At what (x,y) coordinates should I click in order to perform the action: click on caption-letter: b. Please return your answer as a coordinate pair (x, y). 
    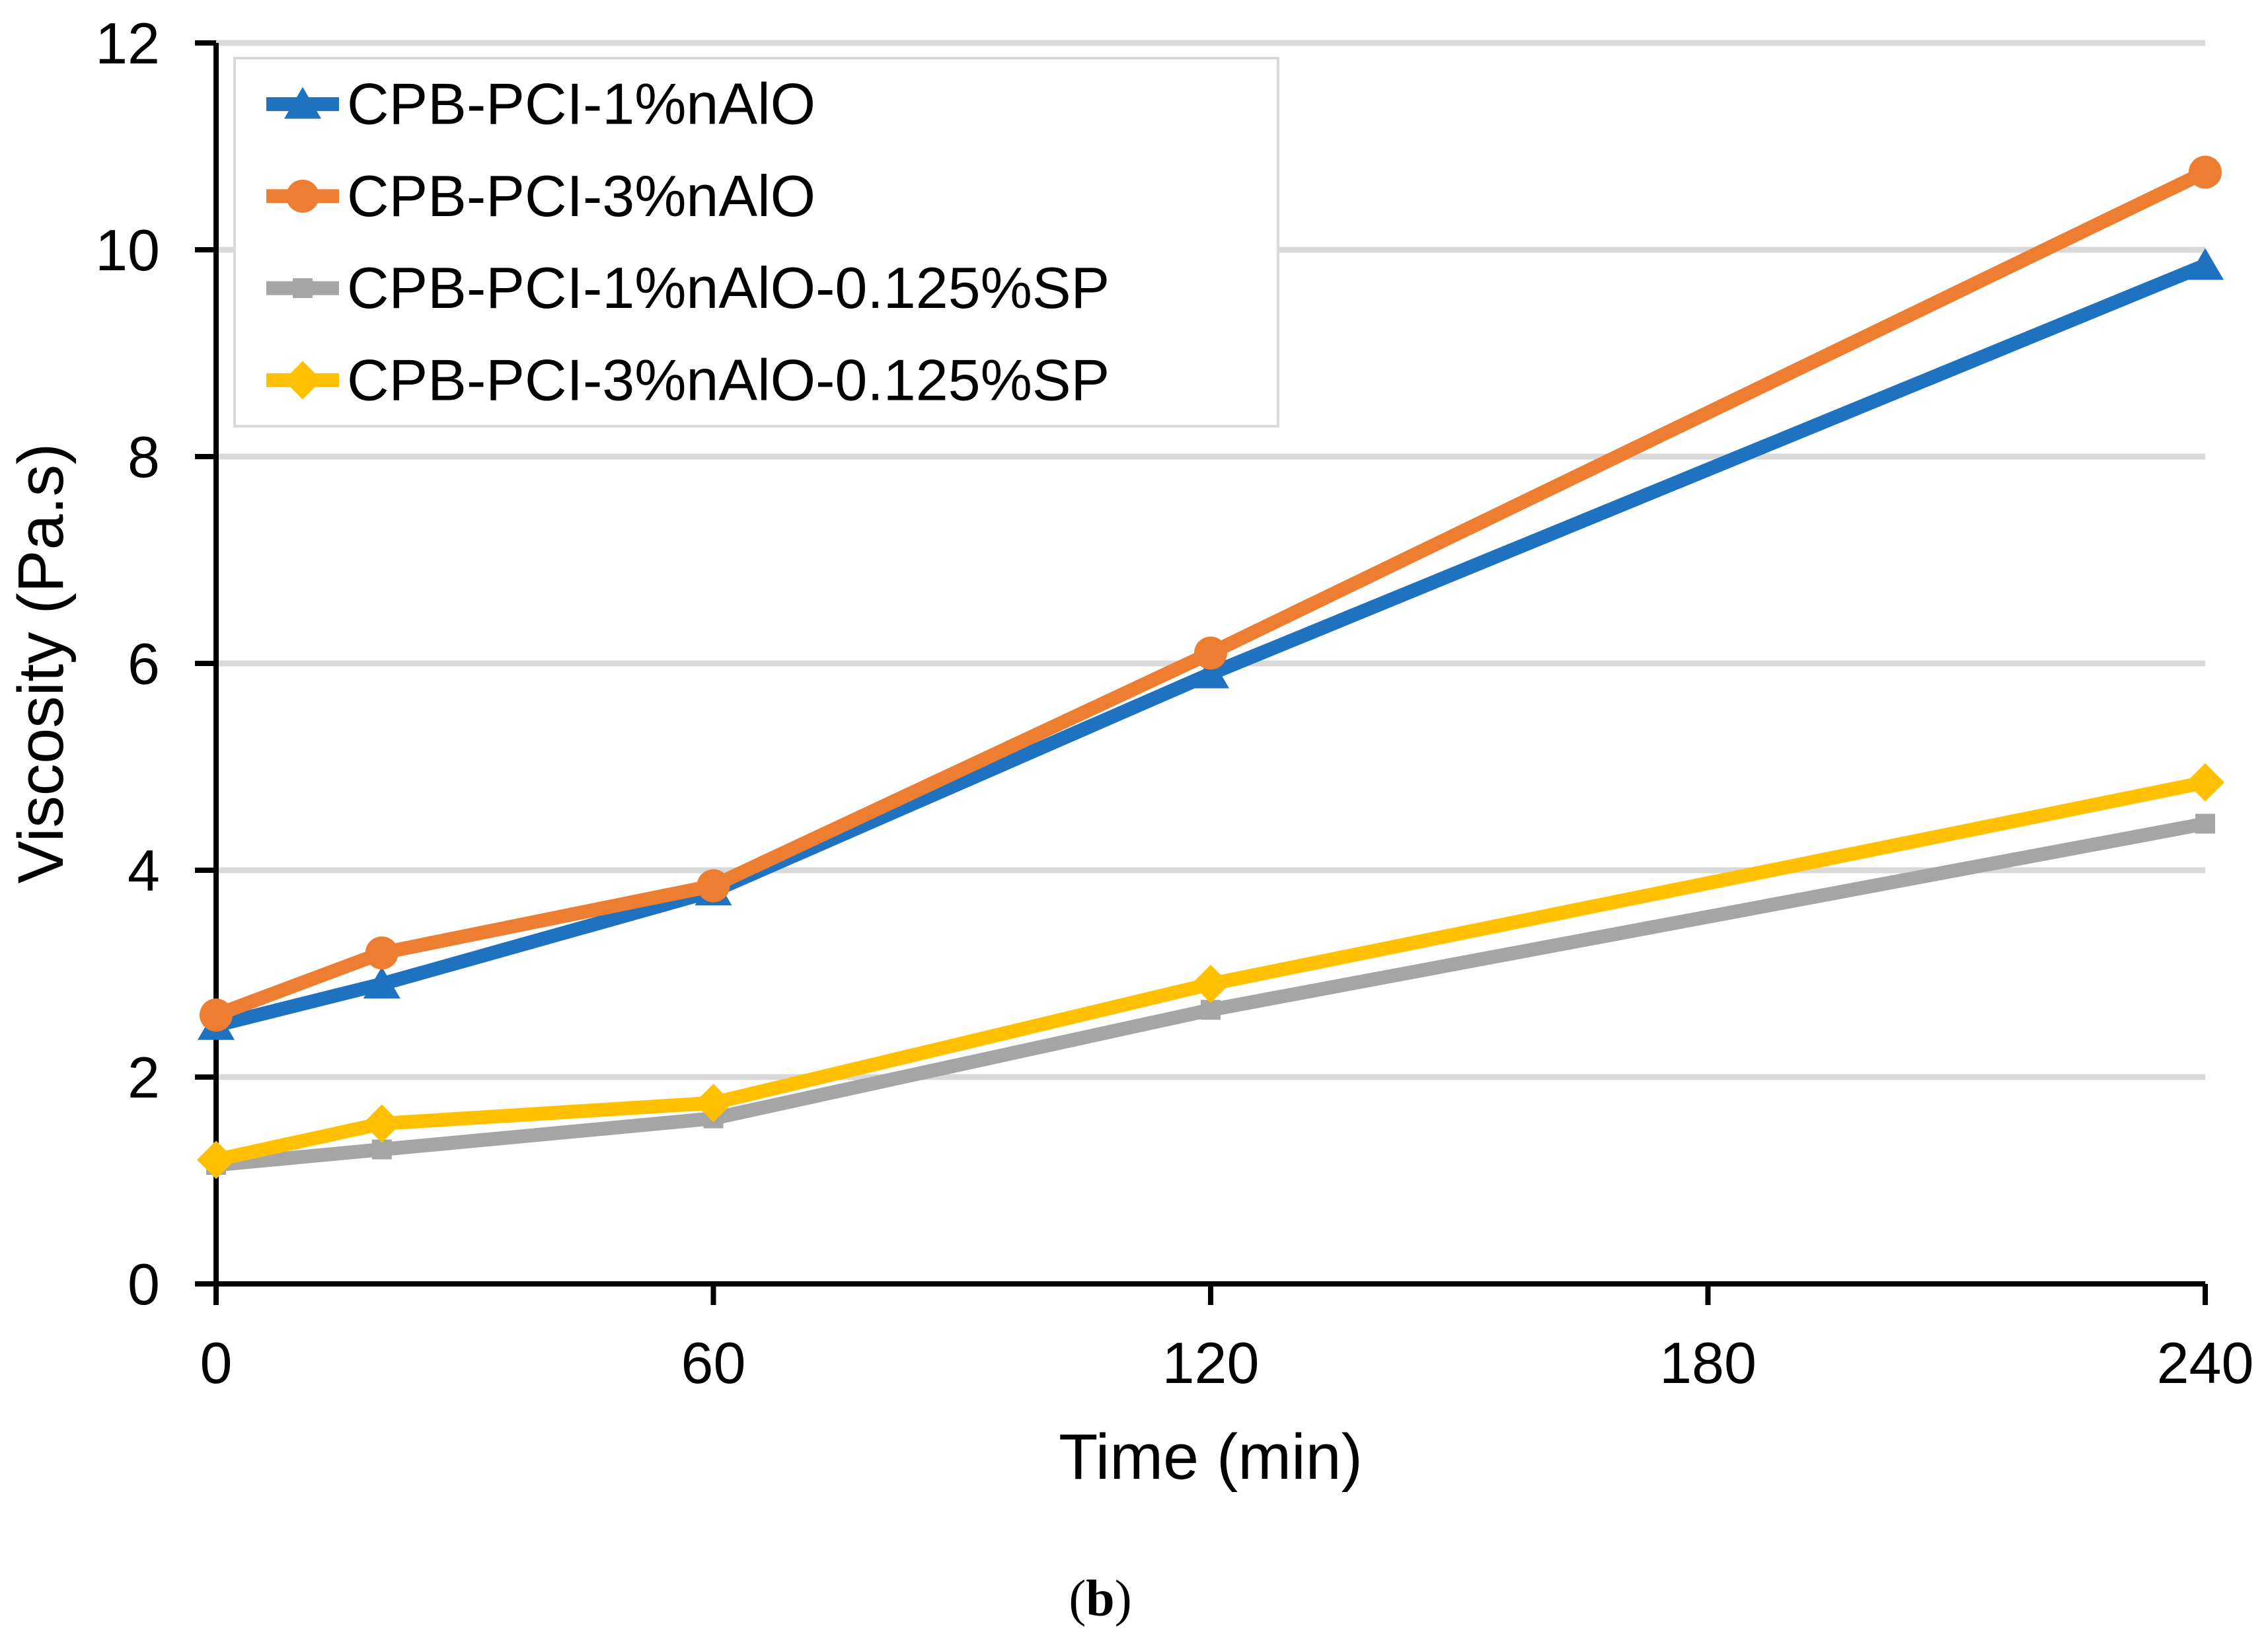
    Looking at the image, I should click on (1100, 1598).